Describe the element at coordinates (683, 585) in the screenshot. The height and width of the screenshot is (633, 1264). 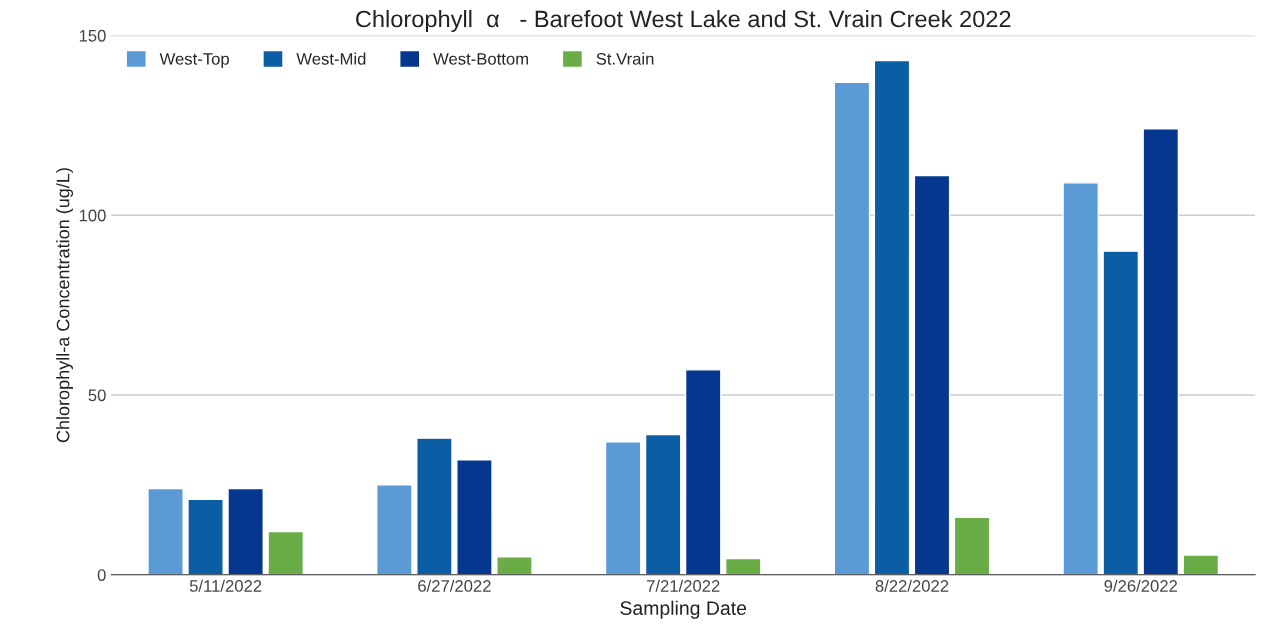
I see `x-tick-label: 7/21/2022` at that location.